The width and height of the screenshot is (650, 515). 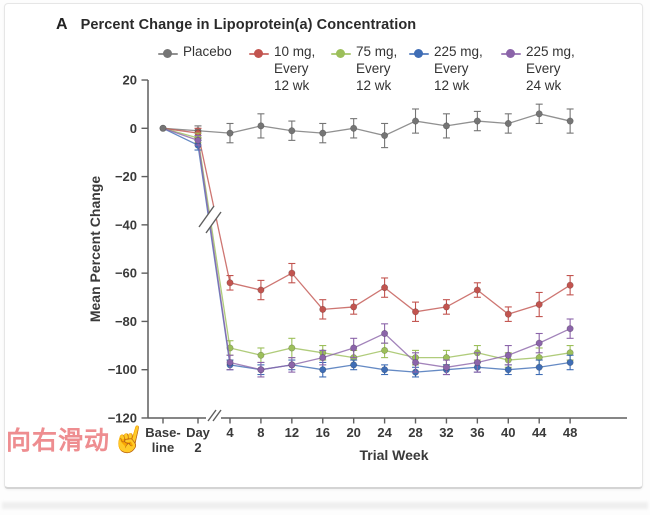 I want to click on legend-item-placebo: Placebo, so click(x=195, y=52).